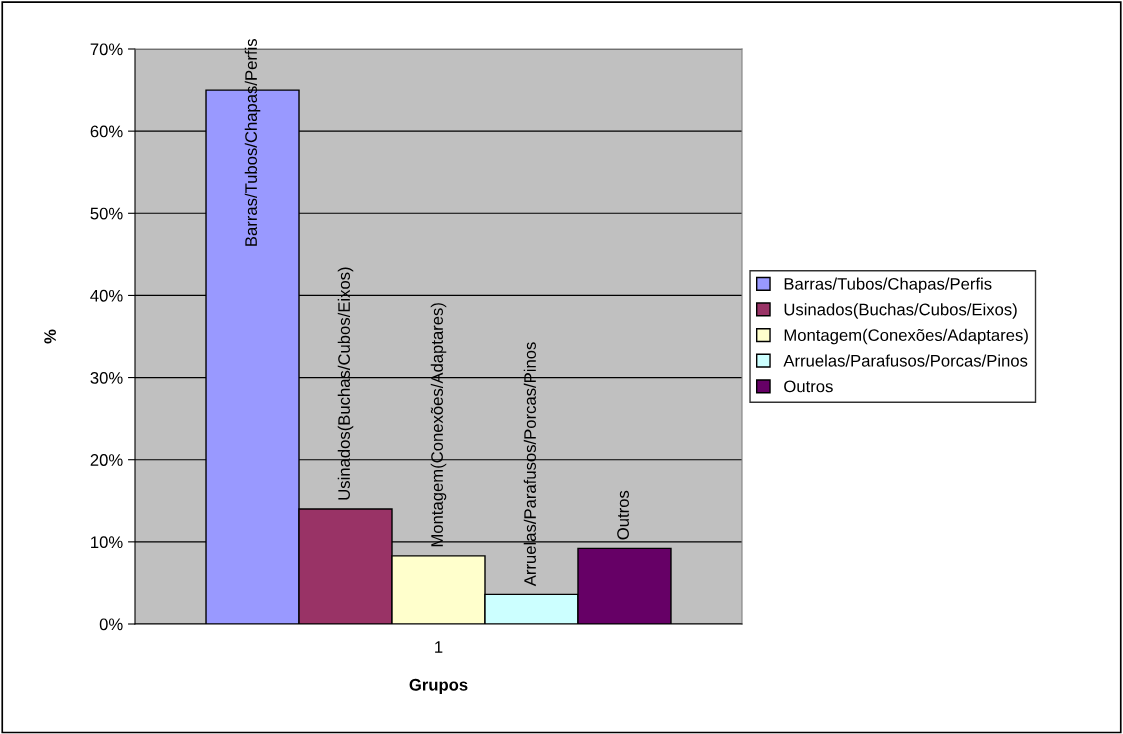 The width and height of the screenshot is (1123, 734). What do you see at coordinates (106, 377) in the screenshot?
I see `y-tick-label: 30%` at bounding box center [106, 377].